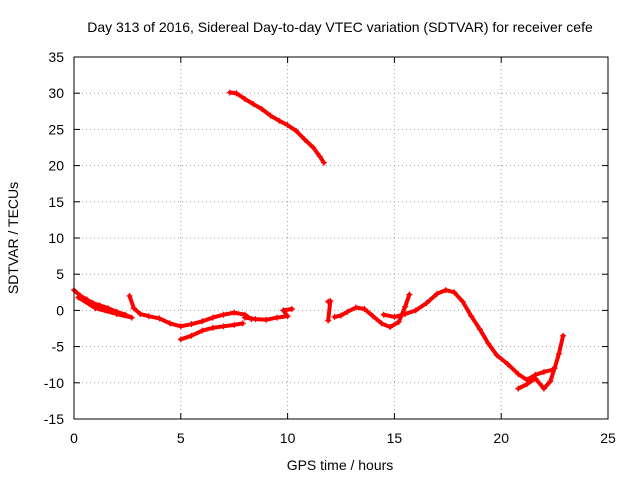  I want to click on x-tick-label: 25, so click(608, 438).